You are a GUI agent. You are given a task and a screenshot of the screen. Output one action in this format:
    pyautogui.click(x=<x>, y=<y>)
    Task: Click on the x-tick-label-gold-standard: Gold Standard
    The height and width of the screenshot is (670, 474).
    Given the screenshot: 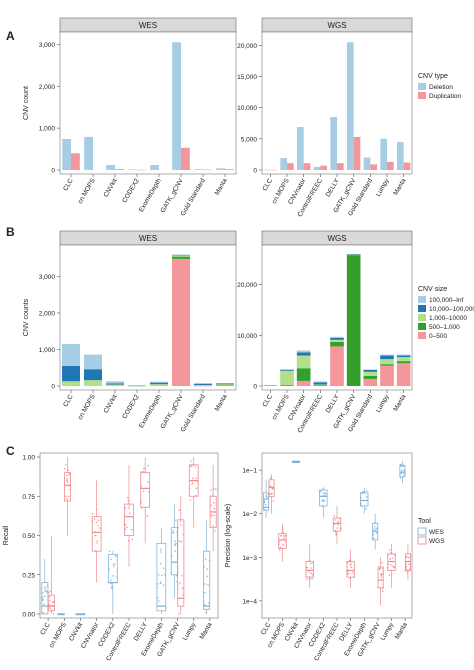 What is the action you would take?
    pyautogui.click(x=193, y=197)
    